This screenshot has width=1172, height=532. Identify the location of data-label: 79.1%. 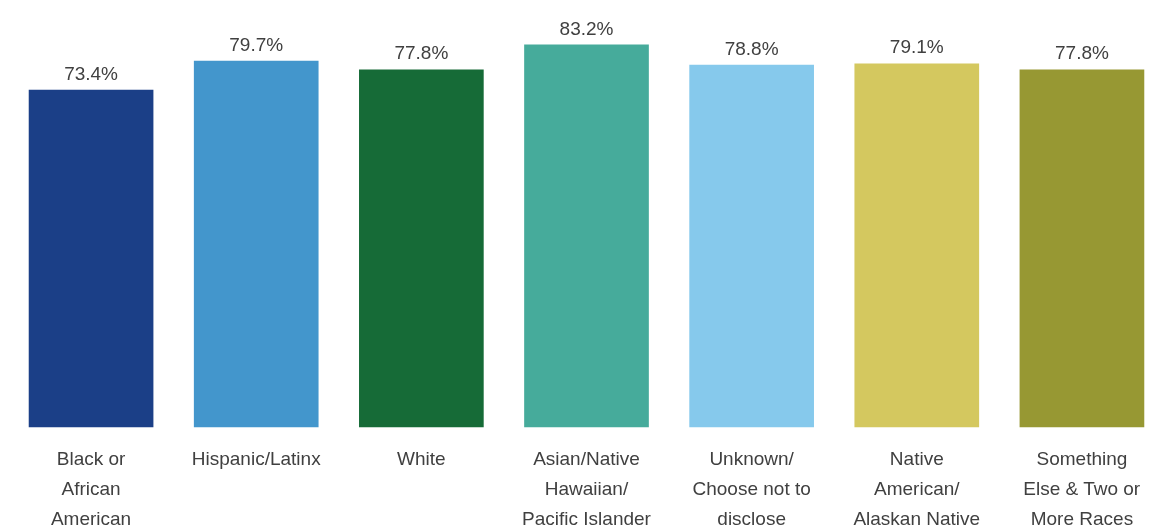
(916, 47).